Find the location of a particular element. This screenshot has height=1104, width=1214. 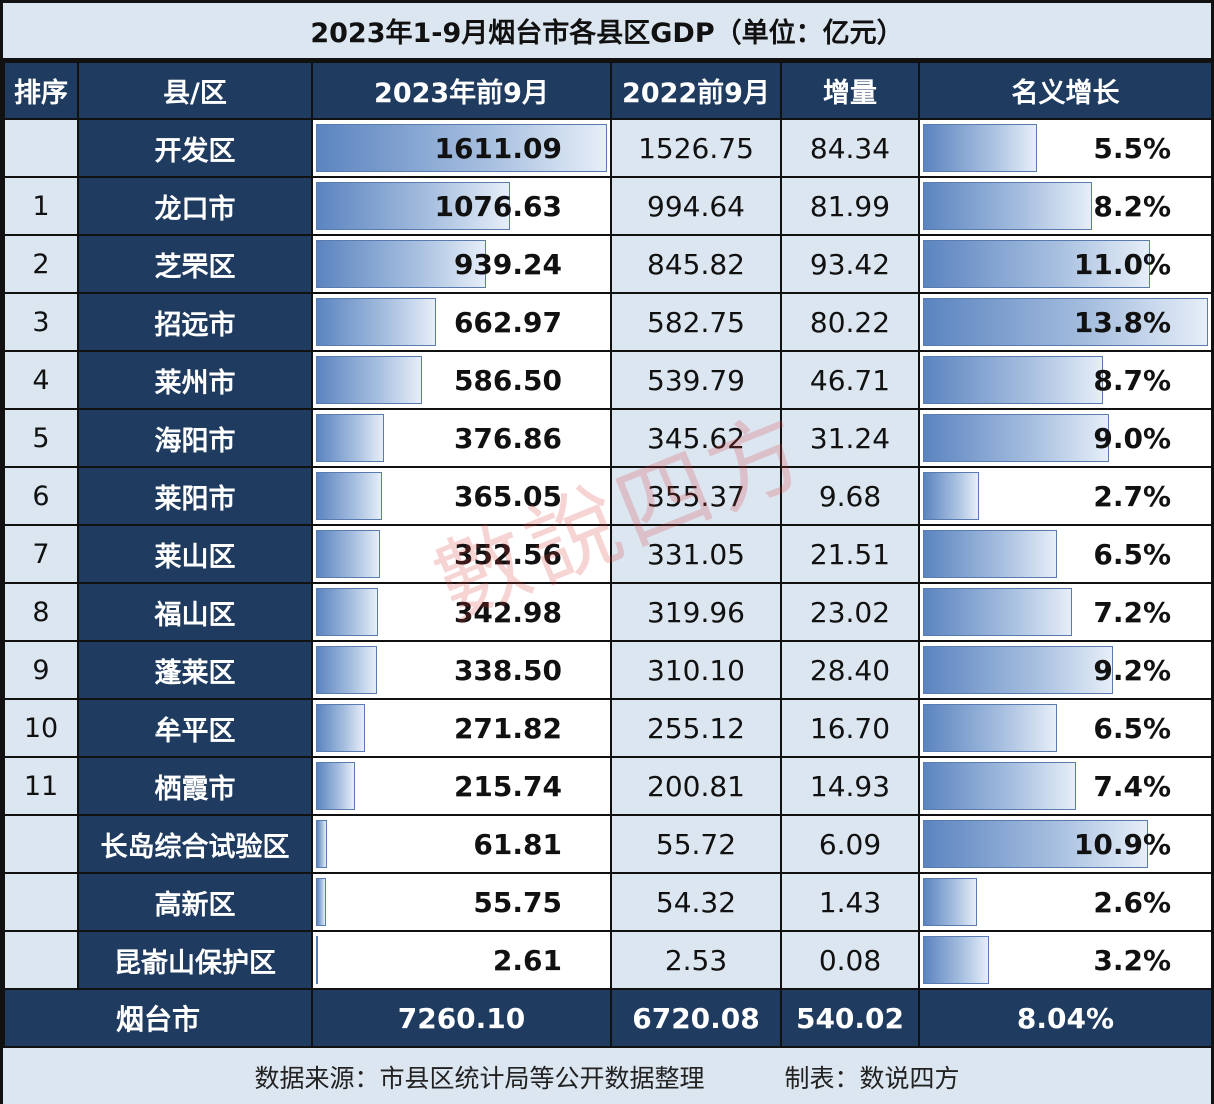

row-gdp-2023-cell: 376.86 is located at coordinates (461, 438).